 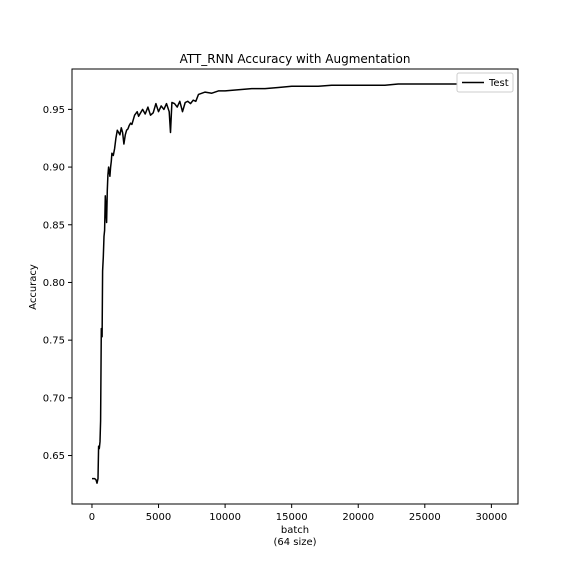 What do you see at coordinates (294, 542) in the screenshot?
I see `x-axis-label-line2: (64 size)` at bounding box center [294, 542].